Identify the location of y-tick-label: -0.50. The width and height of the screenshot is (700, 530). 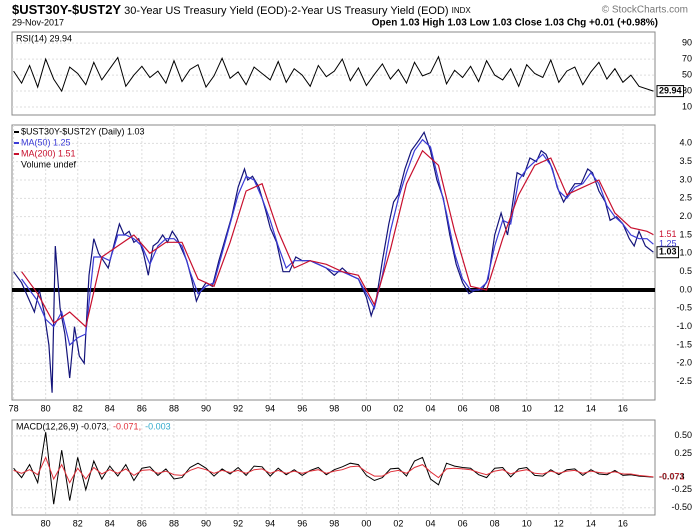
(681, 507).